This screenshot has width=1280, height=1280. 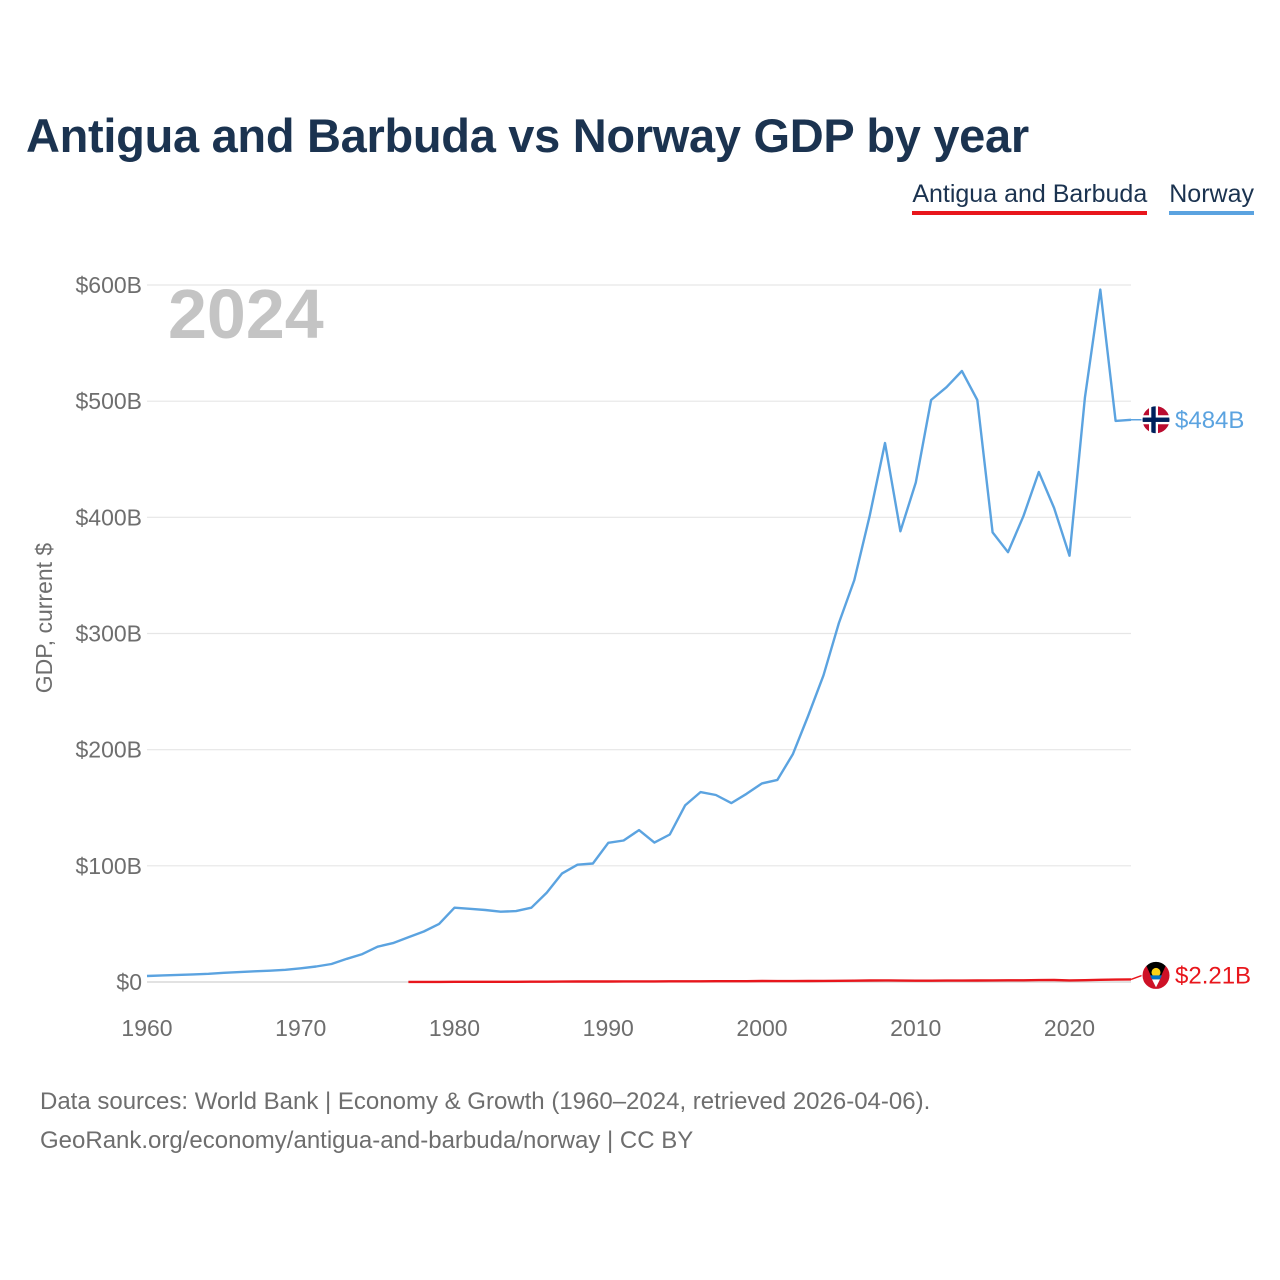 I want to click on y-axis-ticks: $0 $100B $200B $300B $400B $500B $600B, so click(x=108, y=633).